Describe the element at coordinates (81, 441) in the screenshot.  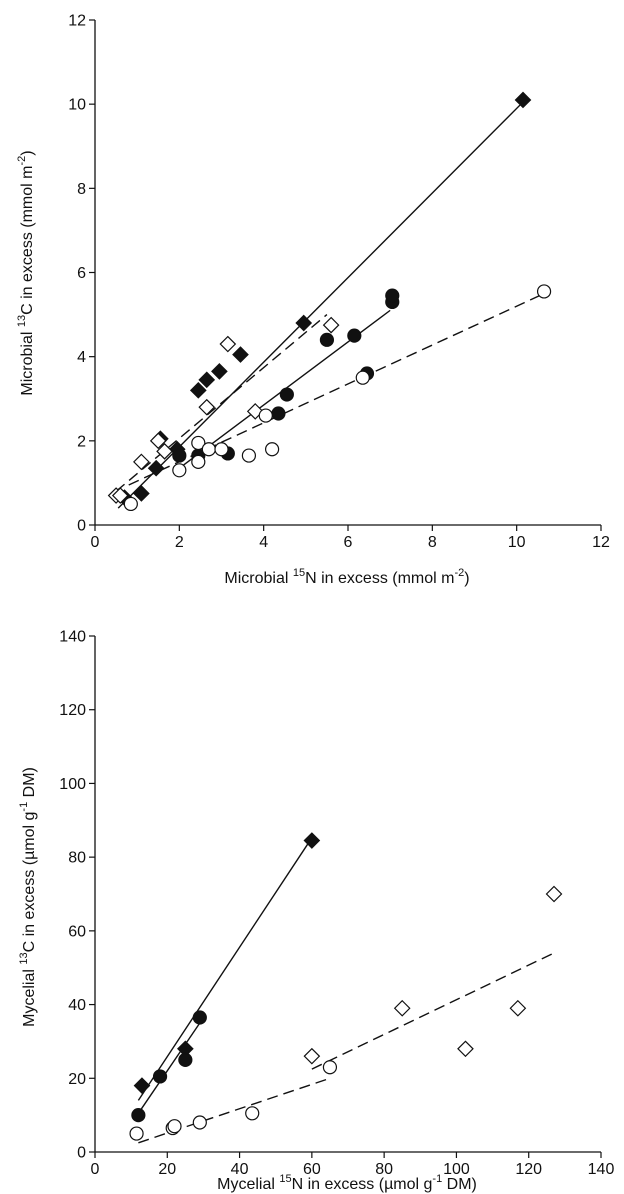
I see `y-tick-label: 2` at that location.